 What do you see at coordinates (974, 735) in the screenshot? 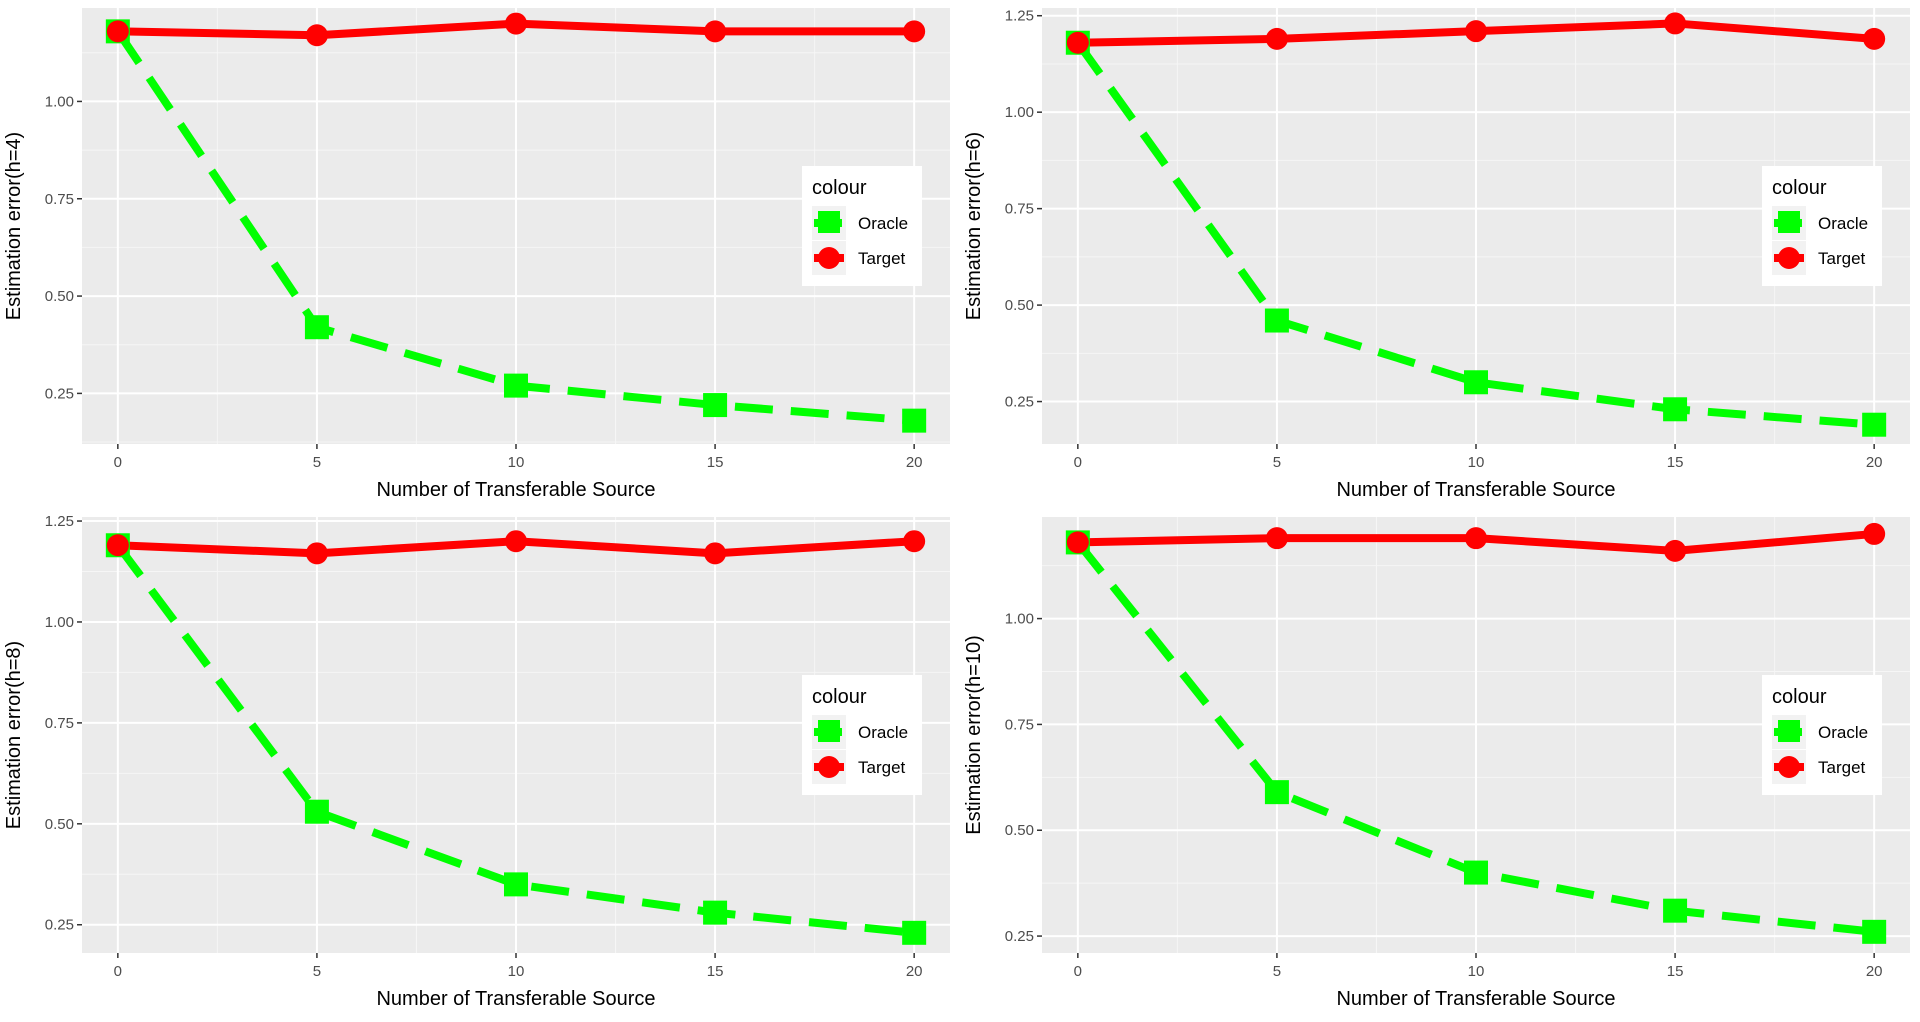
I see `chart-4-ylabel: Estimation error(h=10)` at bounding box center [974, 735].